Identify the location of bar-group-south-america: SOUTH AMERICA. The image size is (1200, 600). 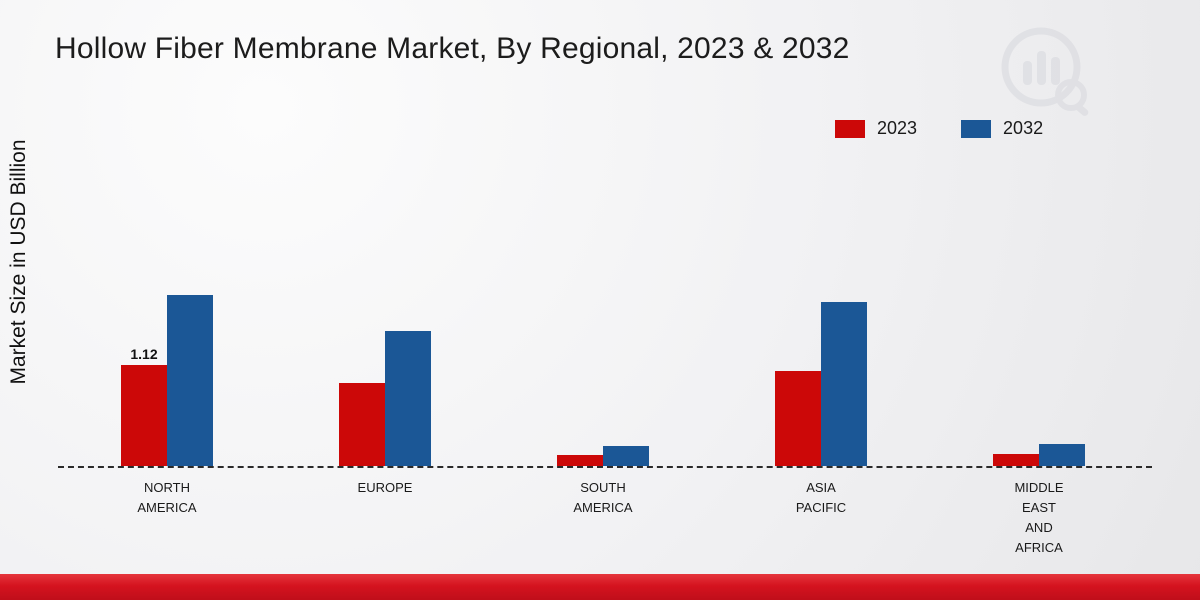
(603, 370).